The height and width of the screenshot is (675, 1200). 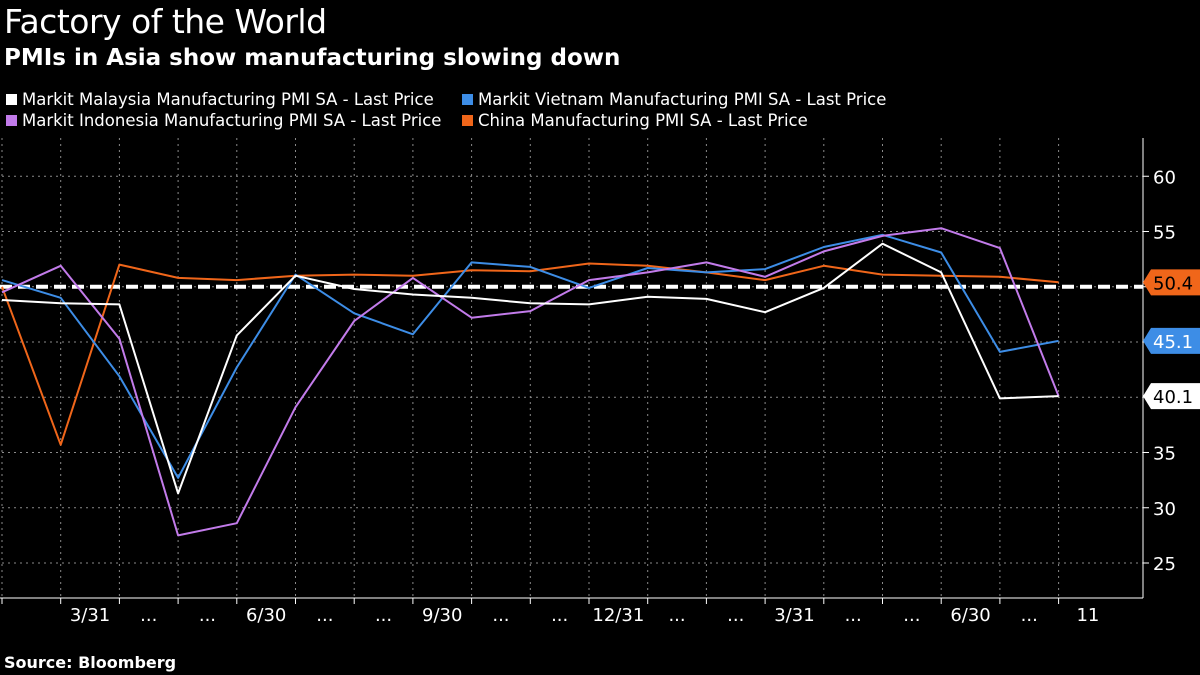 I want to click on y-tick-label: 35, so click(x=1164, y=454).